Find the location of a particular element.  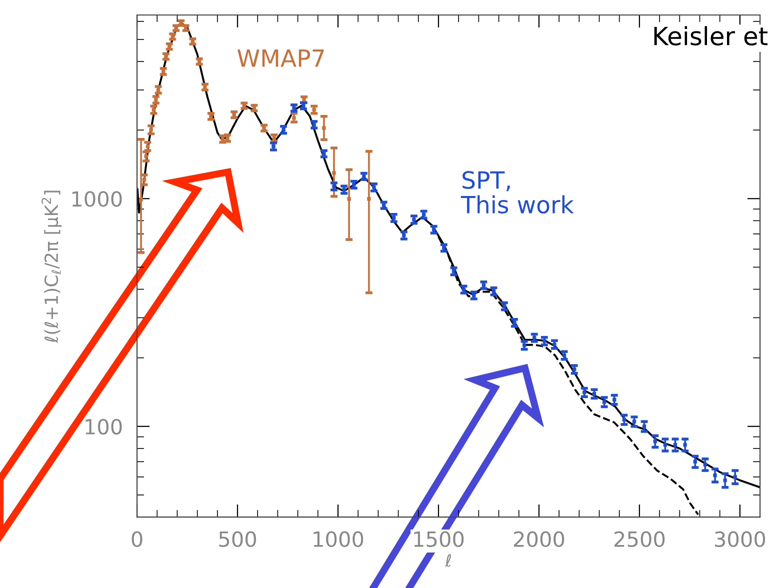

y-tick-label: 100 is located at coordinates (104, 426).